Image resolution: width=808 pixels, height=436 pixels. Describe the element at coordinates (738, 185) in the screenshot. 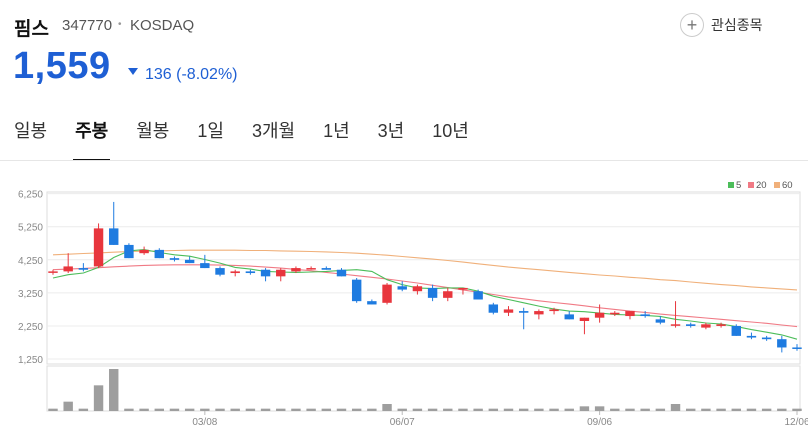

I see `legend-label: 5` at that location.